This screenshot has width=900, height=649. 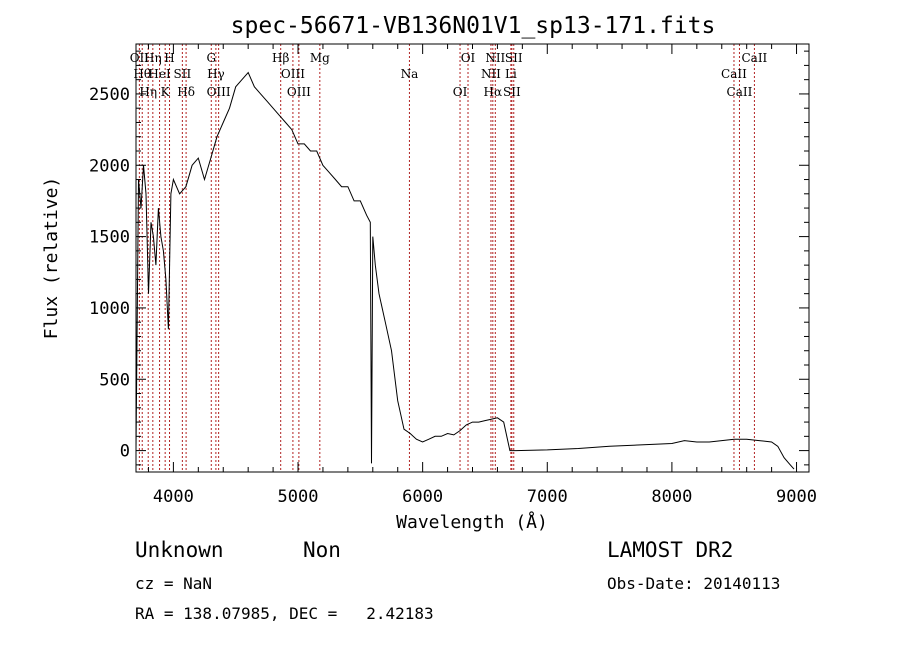 What do you see at coordinates (109, 238) in the screenshot?
I see `y-tick-label: 1500` at bounding box center [109, 238].